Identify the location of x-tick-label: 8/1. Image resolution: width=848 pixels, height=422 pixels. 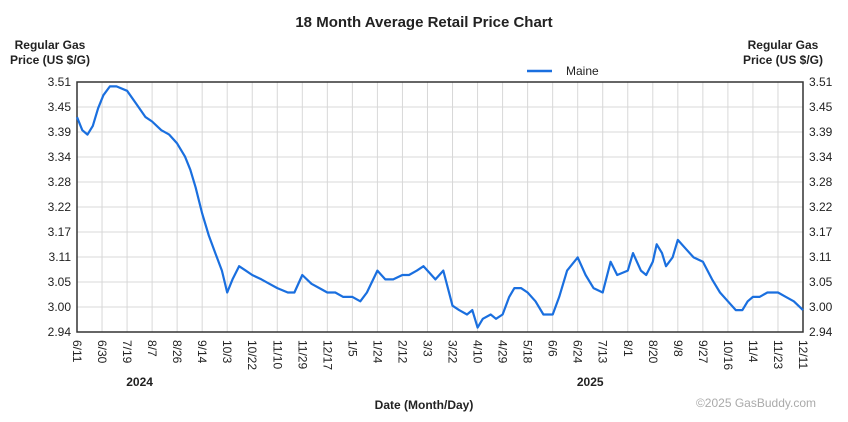
(628, 348).